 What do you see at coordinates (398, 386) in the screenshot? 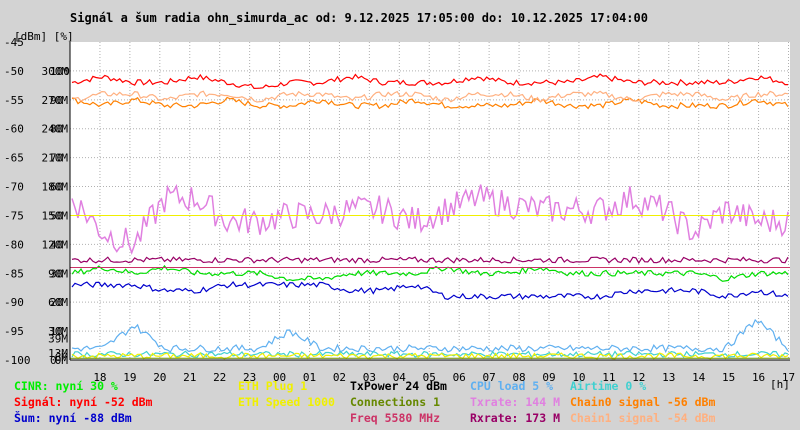
I see `legend-entry: TxPower 24 dBm` at bounding box center [398, 386].